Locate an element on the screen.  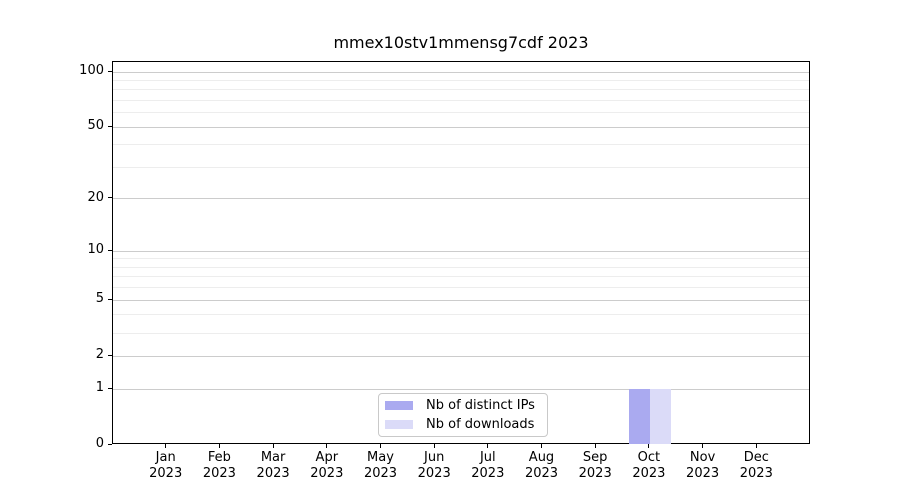
x-tick-label-line: Nov is located at coordinates (702, 457).